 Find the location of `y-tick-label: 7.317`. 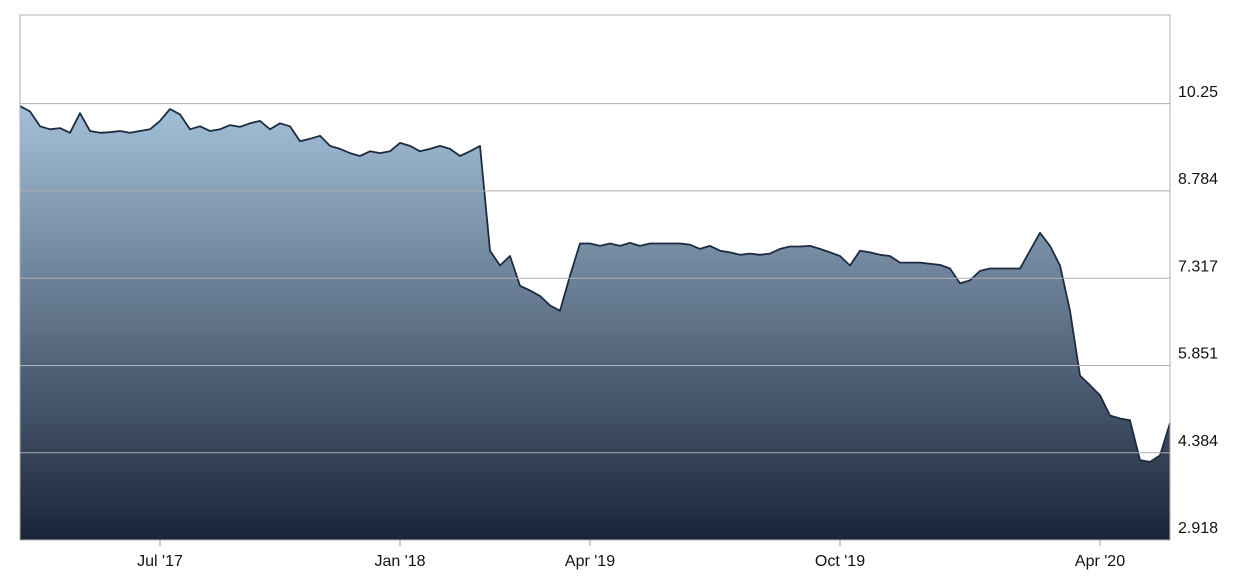

y-tick-label: 7.317 is located at coordinates (1198, 266).